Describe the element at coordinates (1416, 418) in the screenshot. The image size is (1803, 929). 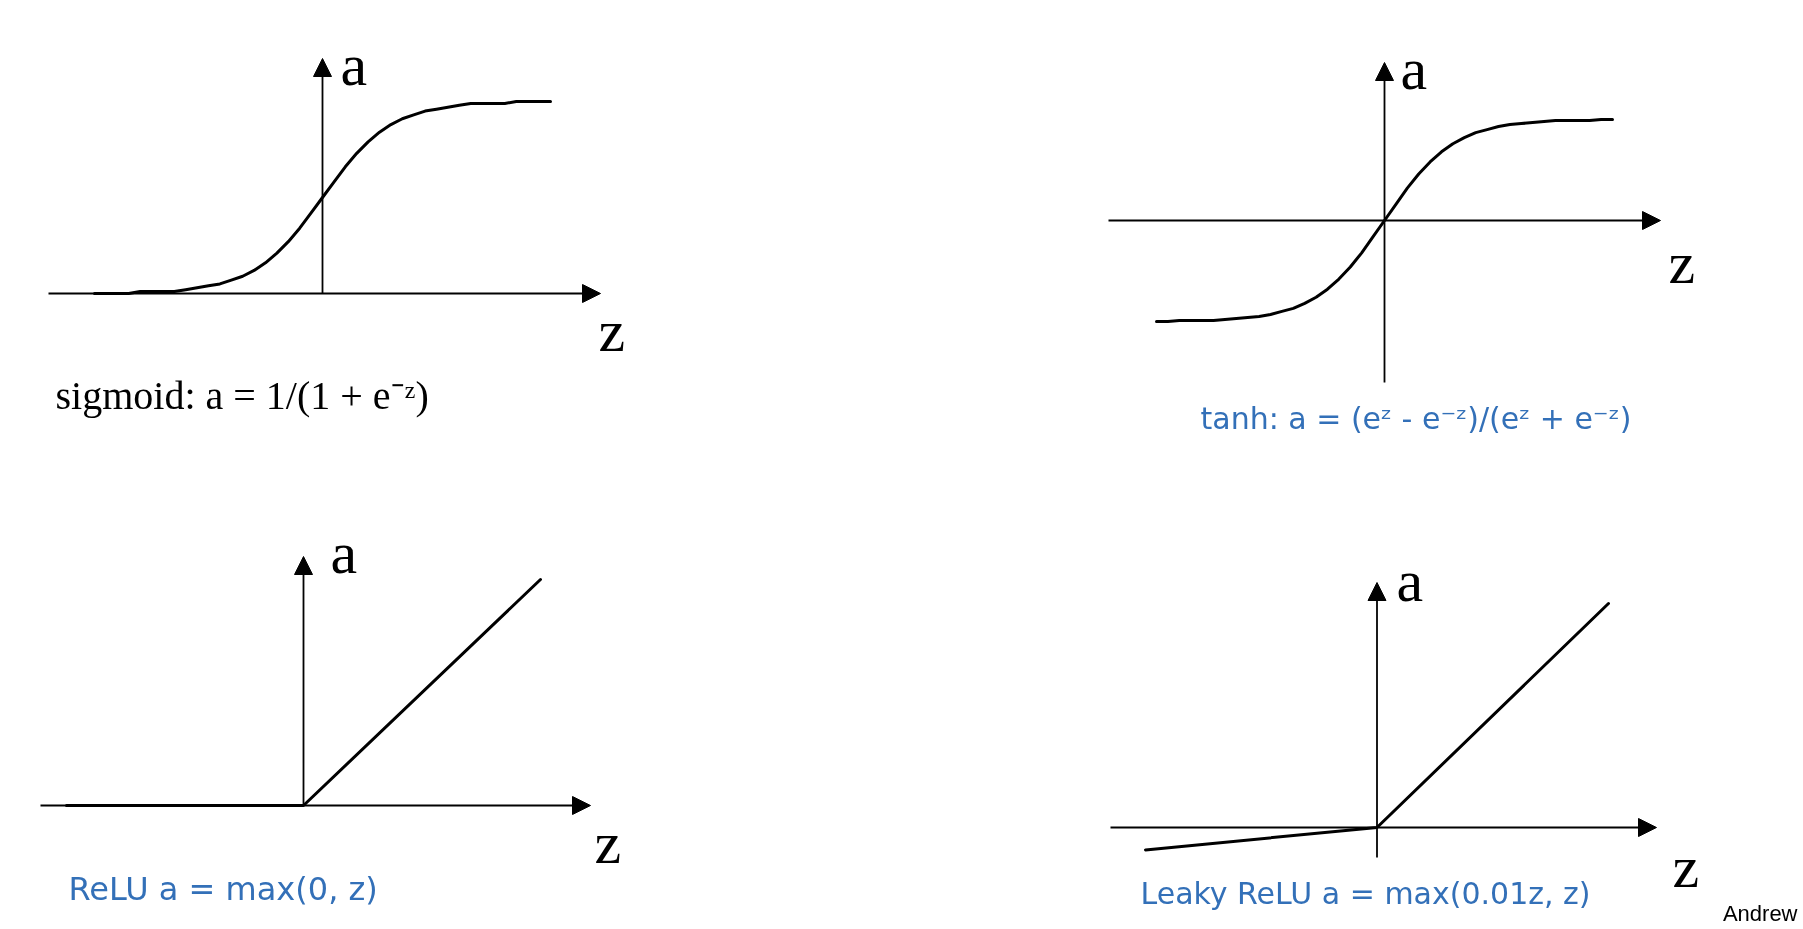
I see `text: tanh: a = (eᶻ - e⁻ᶻ)/(eᶻ + e⁻ᶻ)` at that location.